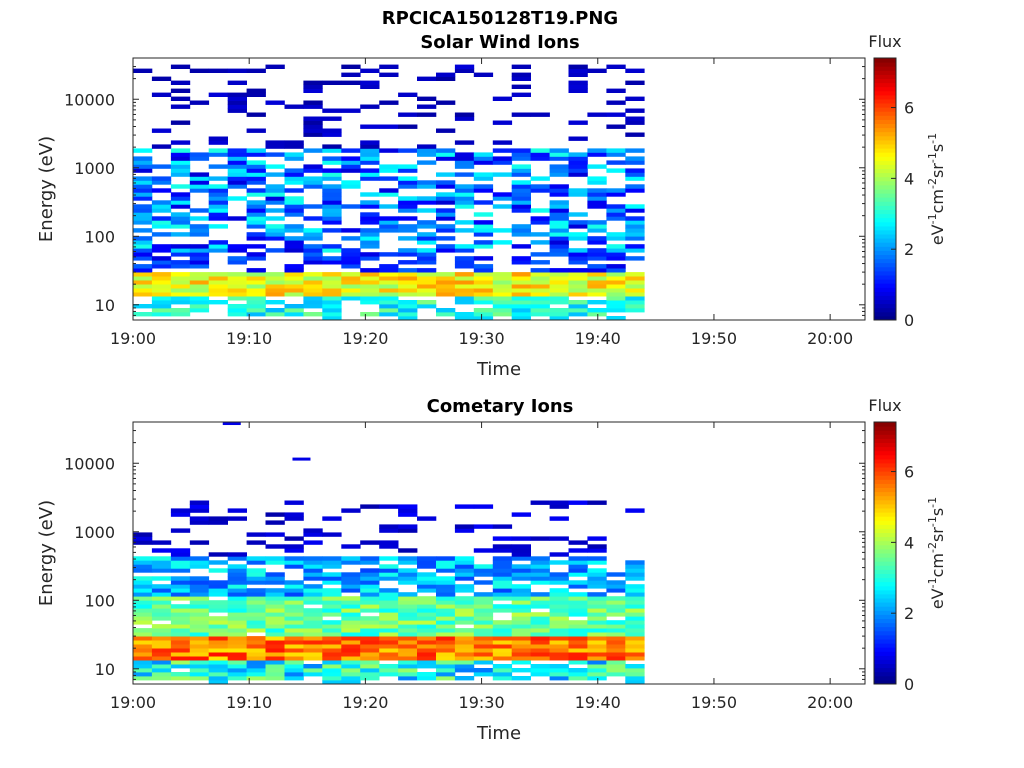 The width and height of the screenshot is (1024, 768). I want to click on colorbar-tick-label: 2, so click(909, 249).